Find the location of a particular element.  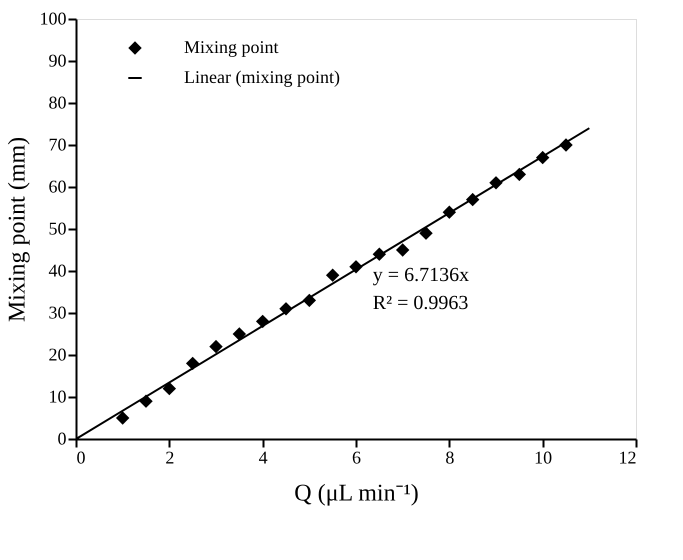

y-tick-label: 10 is located at coordinates (57, 396).